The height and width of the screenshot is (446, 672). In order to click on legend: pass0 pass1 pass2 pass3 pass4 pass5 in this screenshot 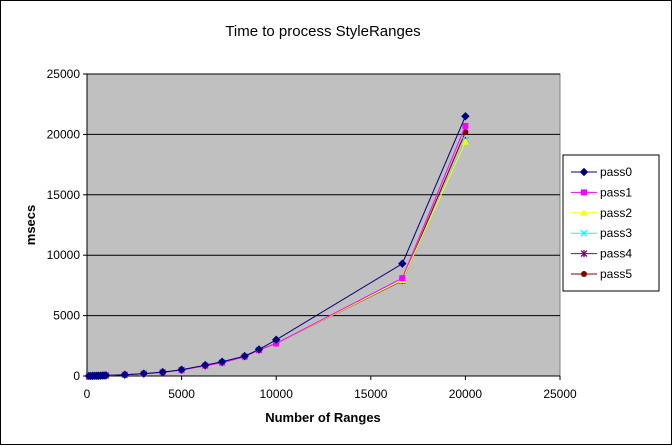, I will do `click(611, 223)`.